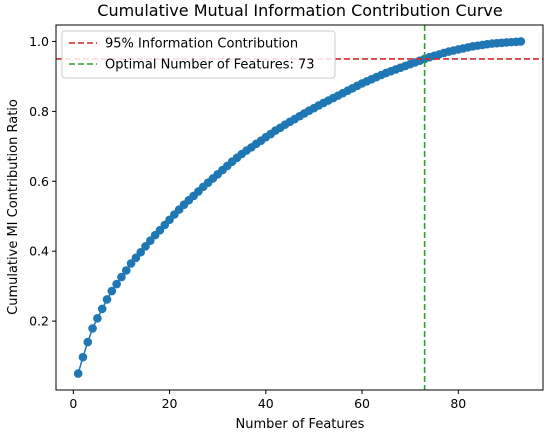 This screenshot has width=550, height=433. I want to click on x-tick-label: 60, so click(362, 403).